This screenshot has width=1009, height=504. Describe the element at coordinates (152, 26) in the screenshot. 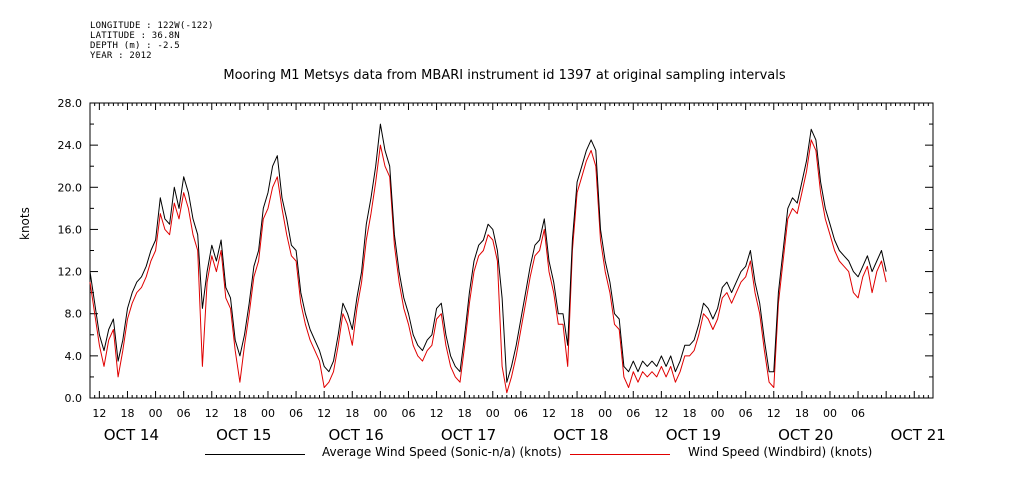

I see `longitude-label: LONGITUDE : 122W(-122)` at that location.